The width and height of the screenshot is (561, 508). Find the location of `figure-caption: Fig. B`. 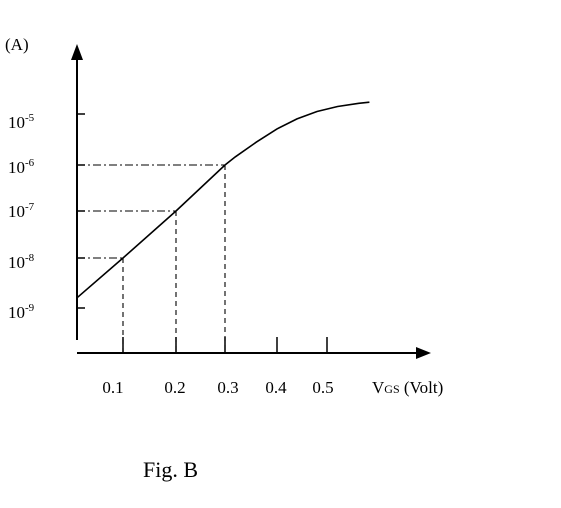

figure-caption: Fig. B is located at coordinates (170, 469).